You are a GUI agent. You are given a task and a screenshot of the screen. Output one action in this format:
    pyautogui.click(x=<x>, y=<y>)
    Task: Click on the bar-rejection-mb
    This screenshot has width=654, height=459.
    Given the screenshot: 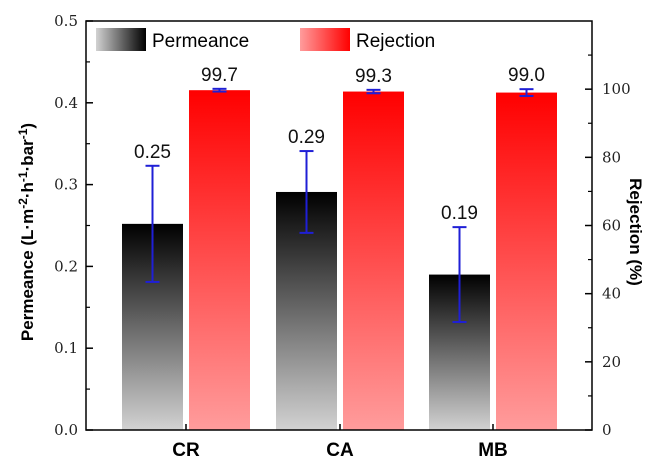 What is the action you would take?
    pyautogui.click(x=526, y=261)
    